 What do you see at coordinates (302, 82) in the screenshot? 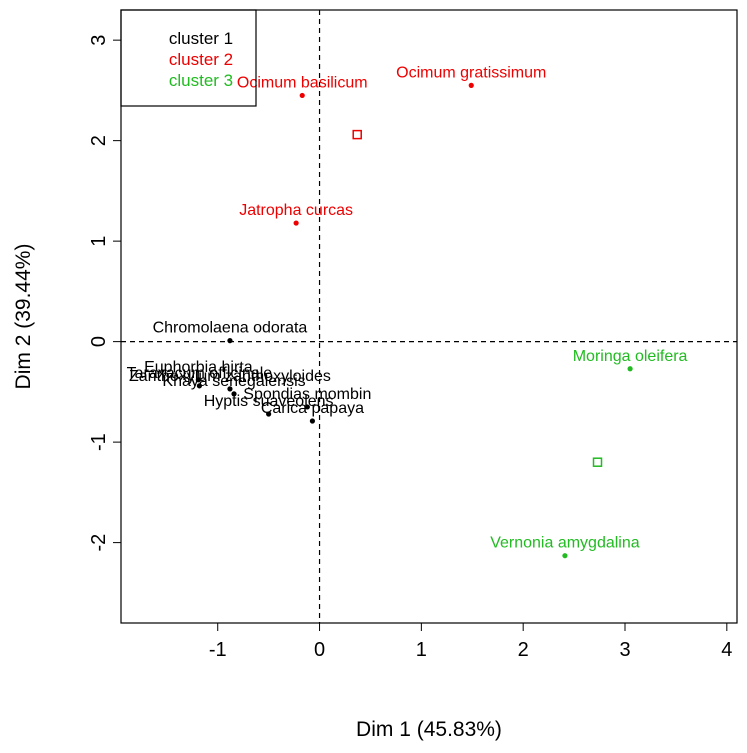
I see `point-label: Ocimum basilicum` at bounding box center [302, 82].